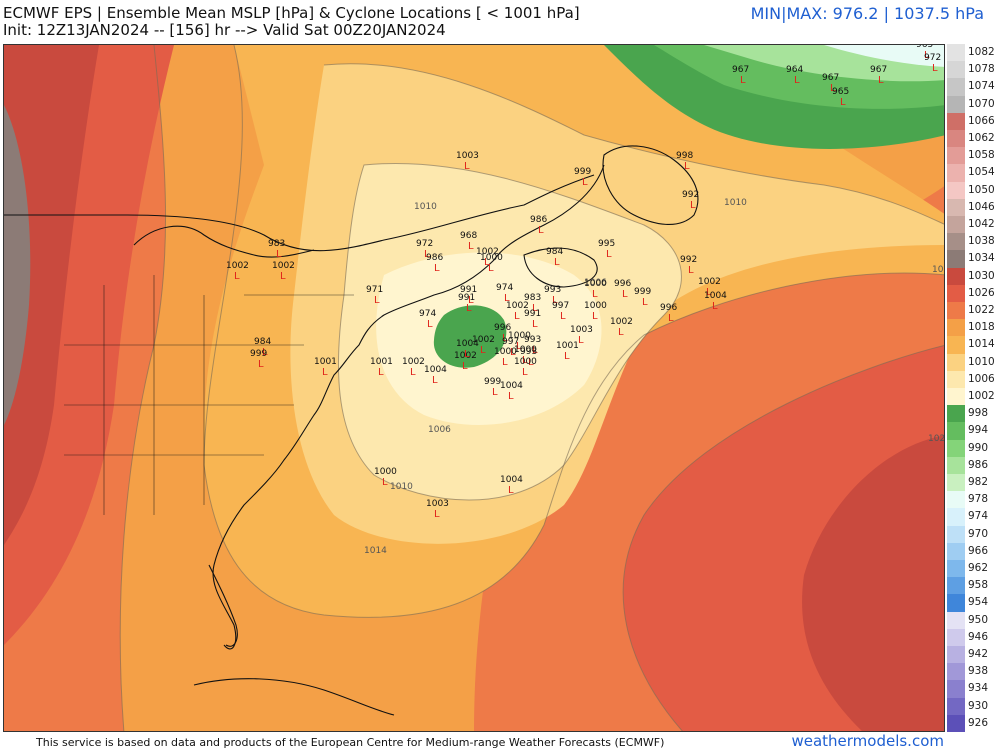 This screenshot has width=1000, height=750. I want to click on legend-entry: 1070, so click(973, 104).